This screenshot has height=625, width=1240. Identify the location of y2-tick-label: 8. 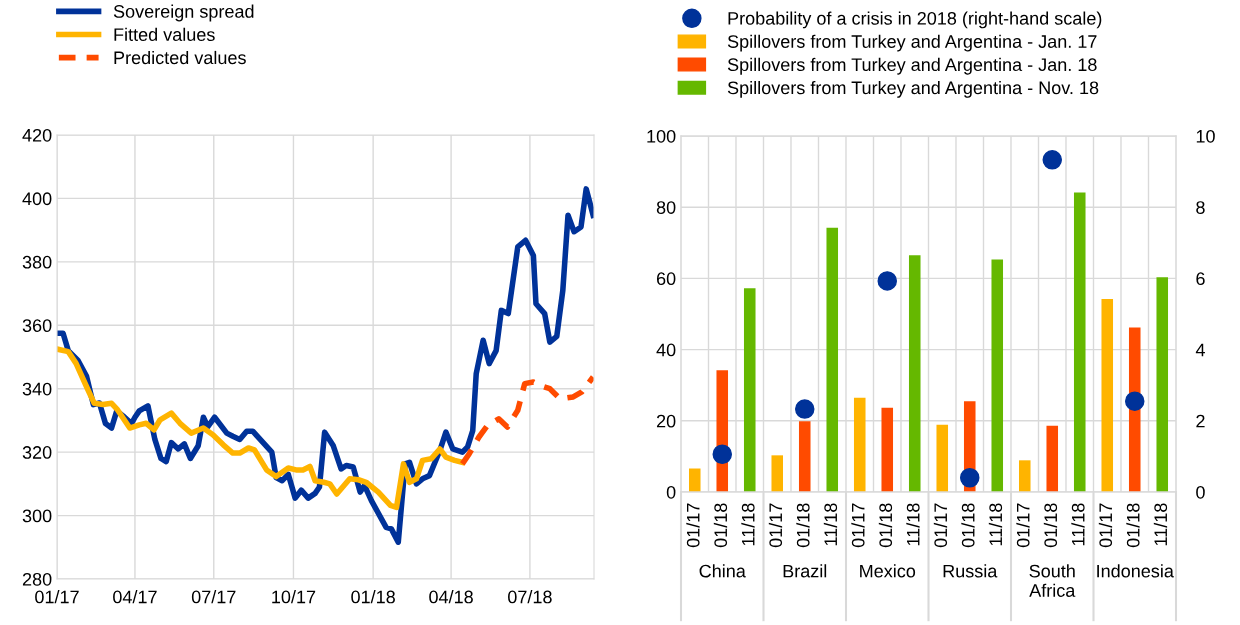
(1200, 207).